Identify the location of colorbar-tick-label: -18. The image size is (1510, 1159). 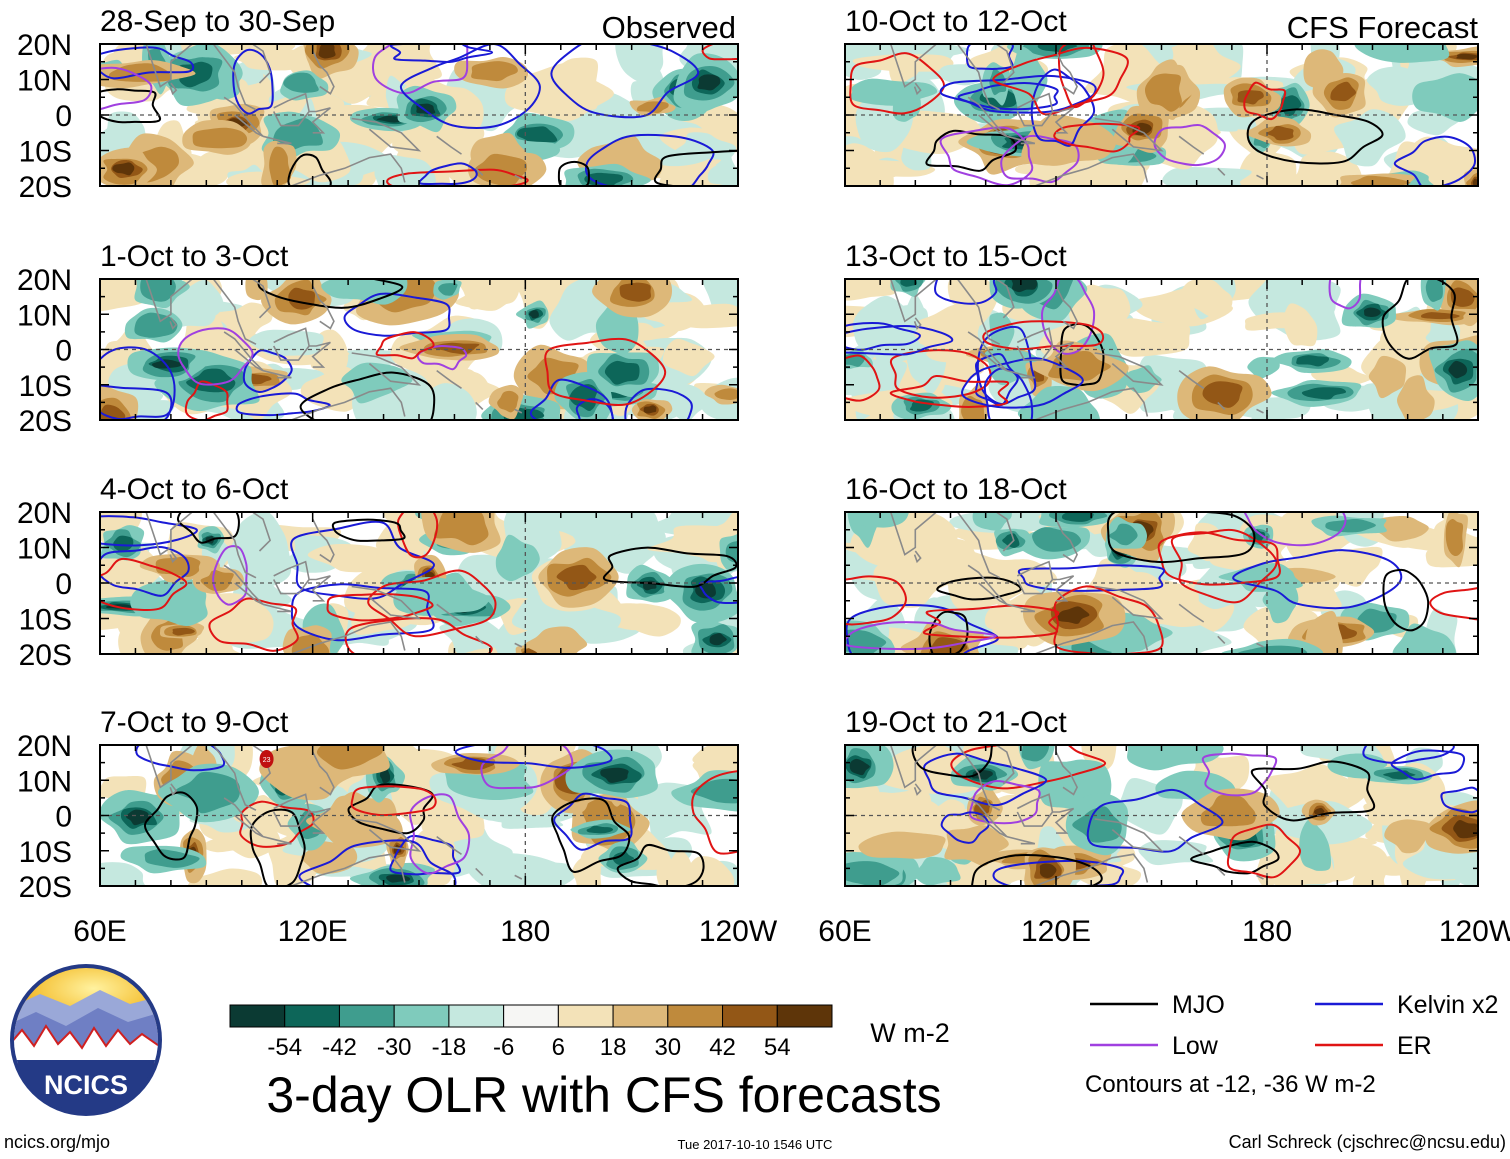
(449, 1047).